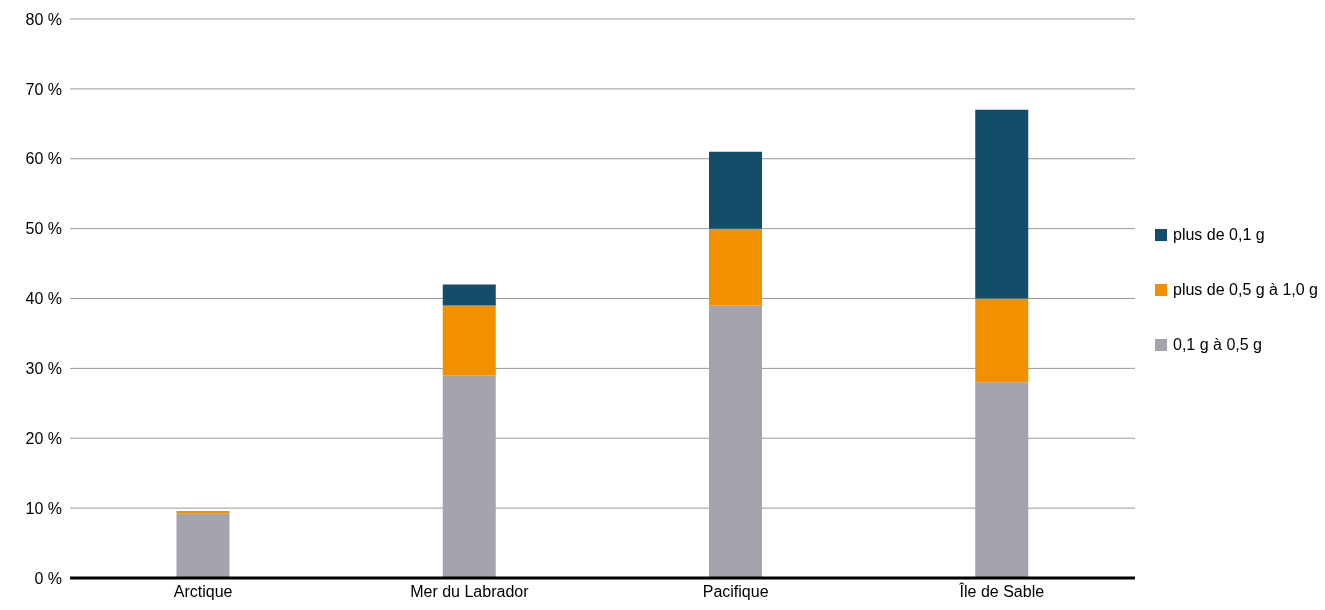  What do you see at coordinates (43, 299) in the screenshot?
I see `y-tick-label: 40 %` at bounding box center [43, 299].